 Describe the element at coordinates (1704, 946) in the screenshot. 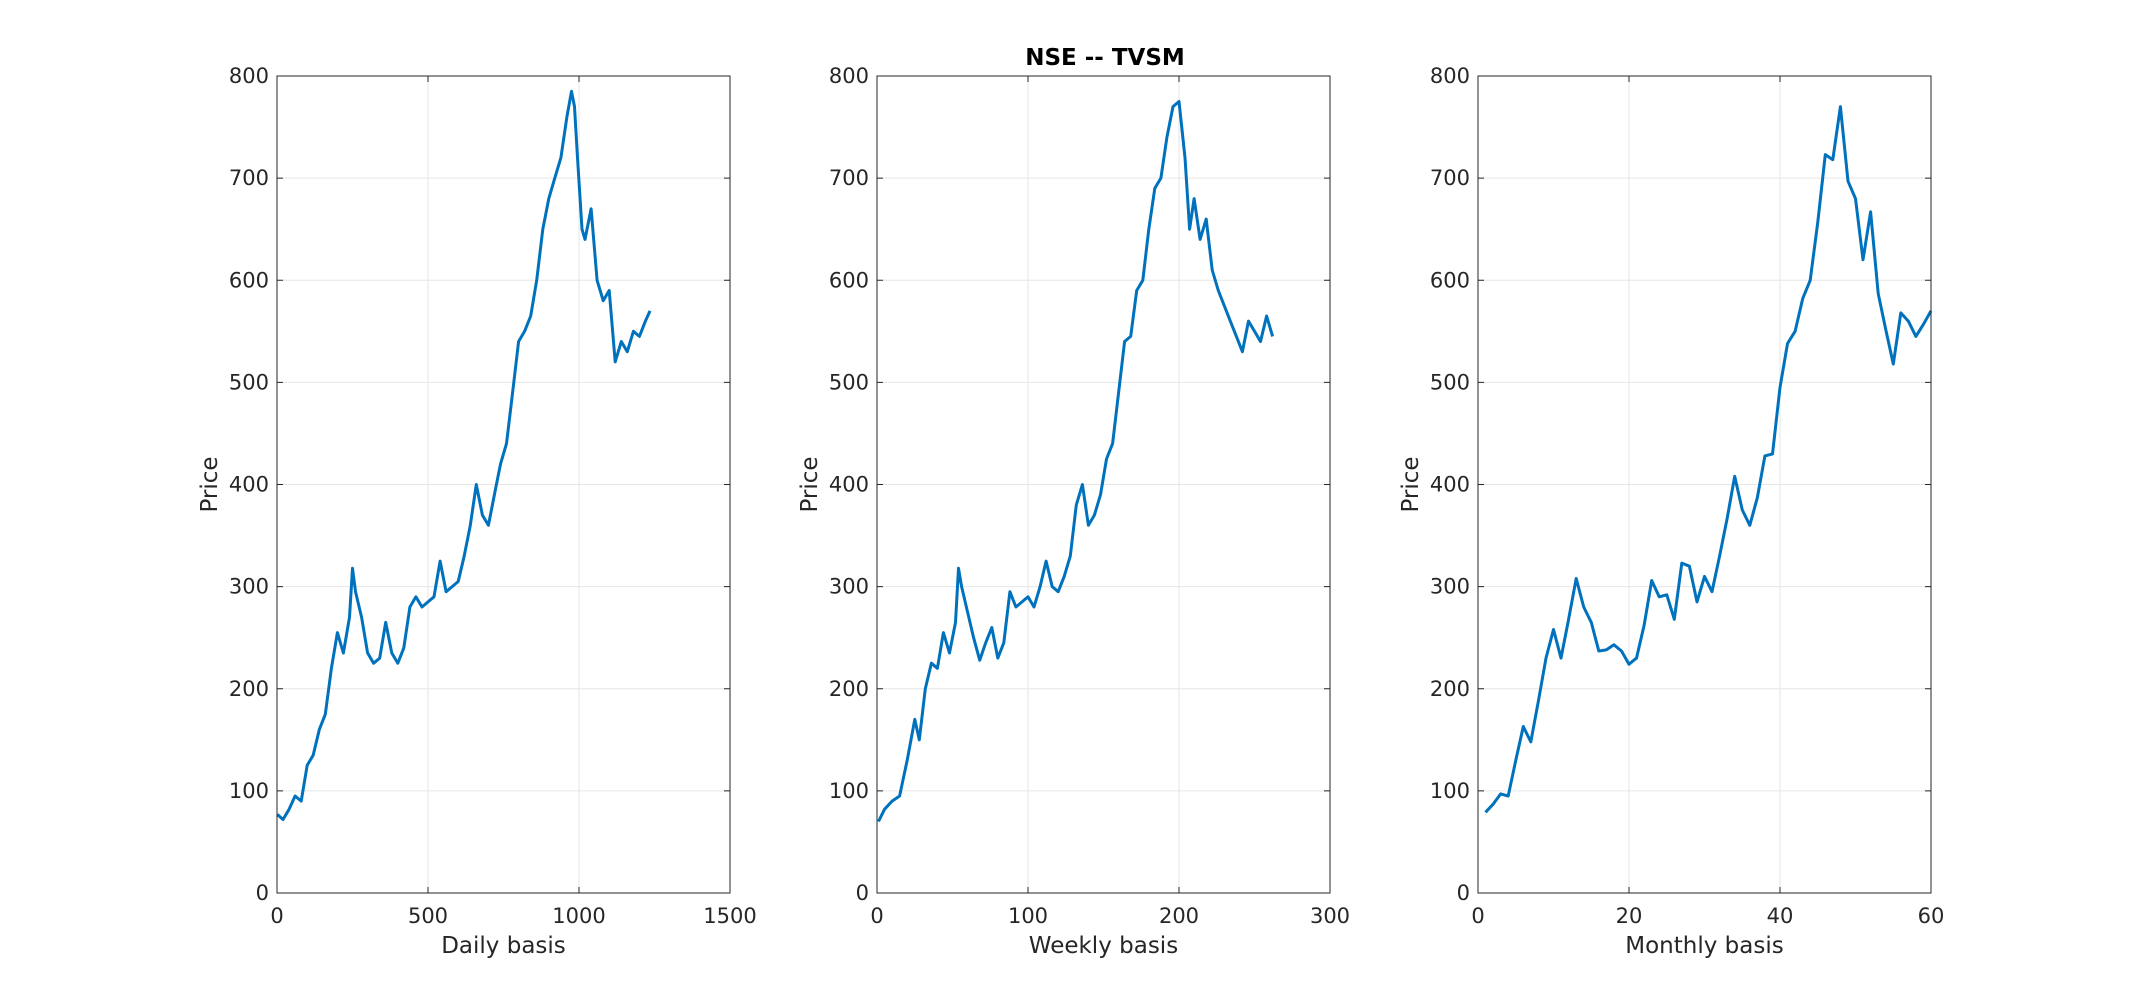

I see `x-axis-label: Monthly basis` at that location.